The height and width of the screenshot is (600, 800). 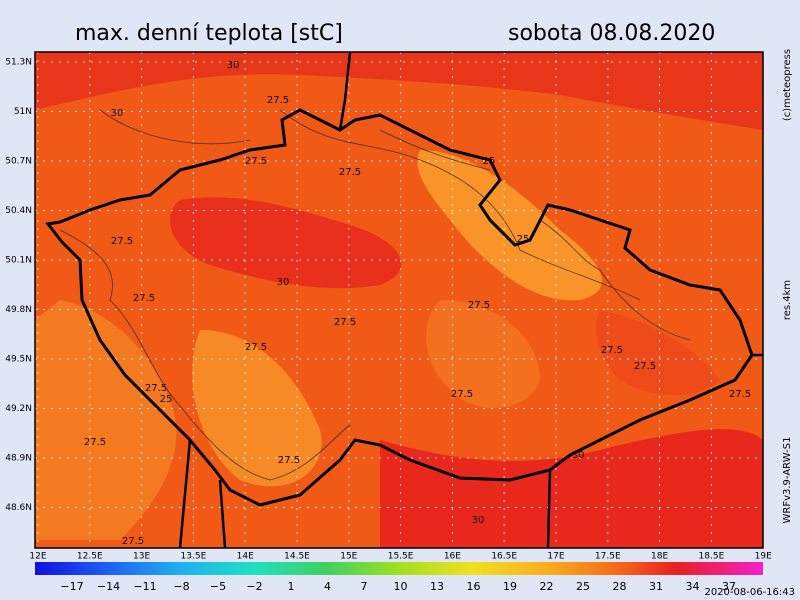 I want to click on colorbar-label: 7, so click(x=364, y=586).